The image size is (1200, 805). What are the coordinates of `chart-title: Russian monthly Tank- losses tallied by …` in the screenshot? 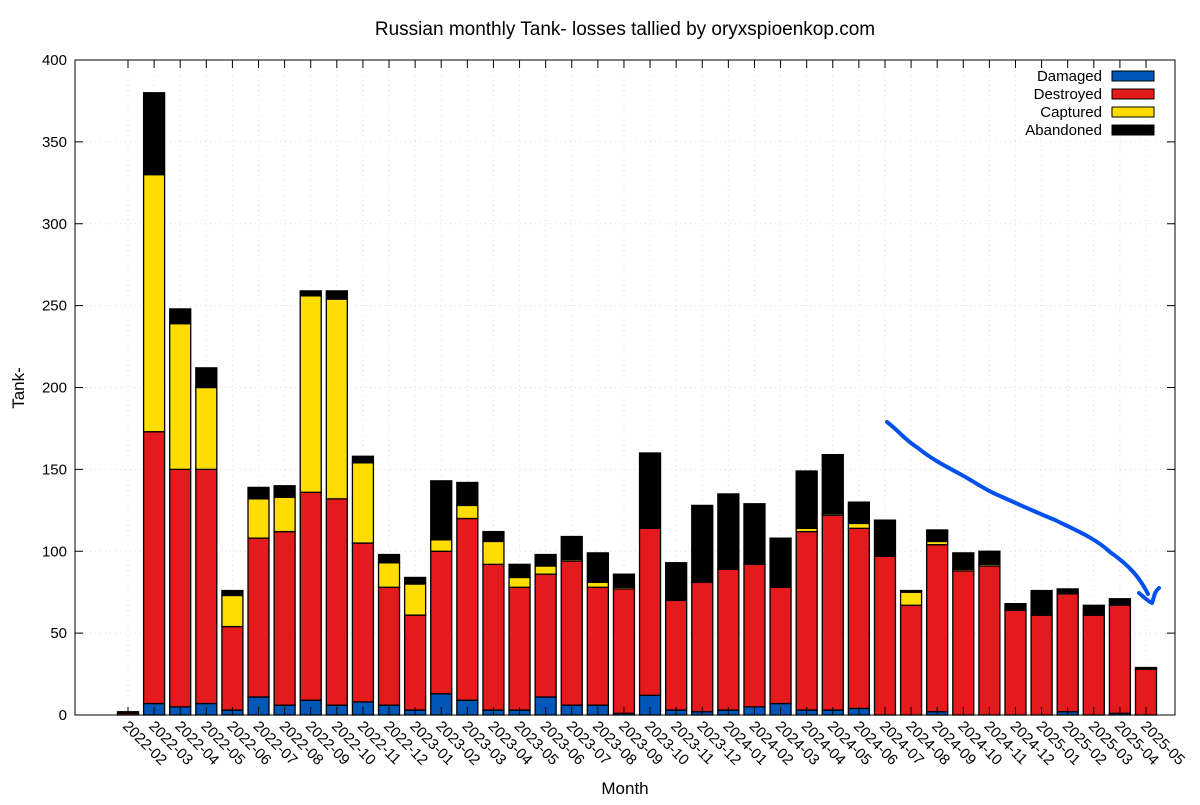 It's located at (625, 29).